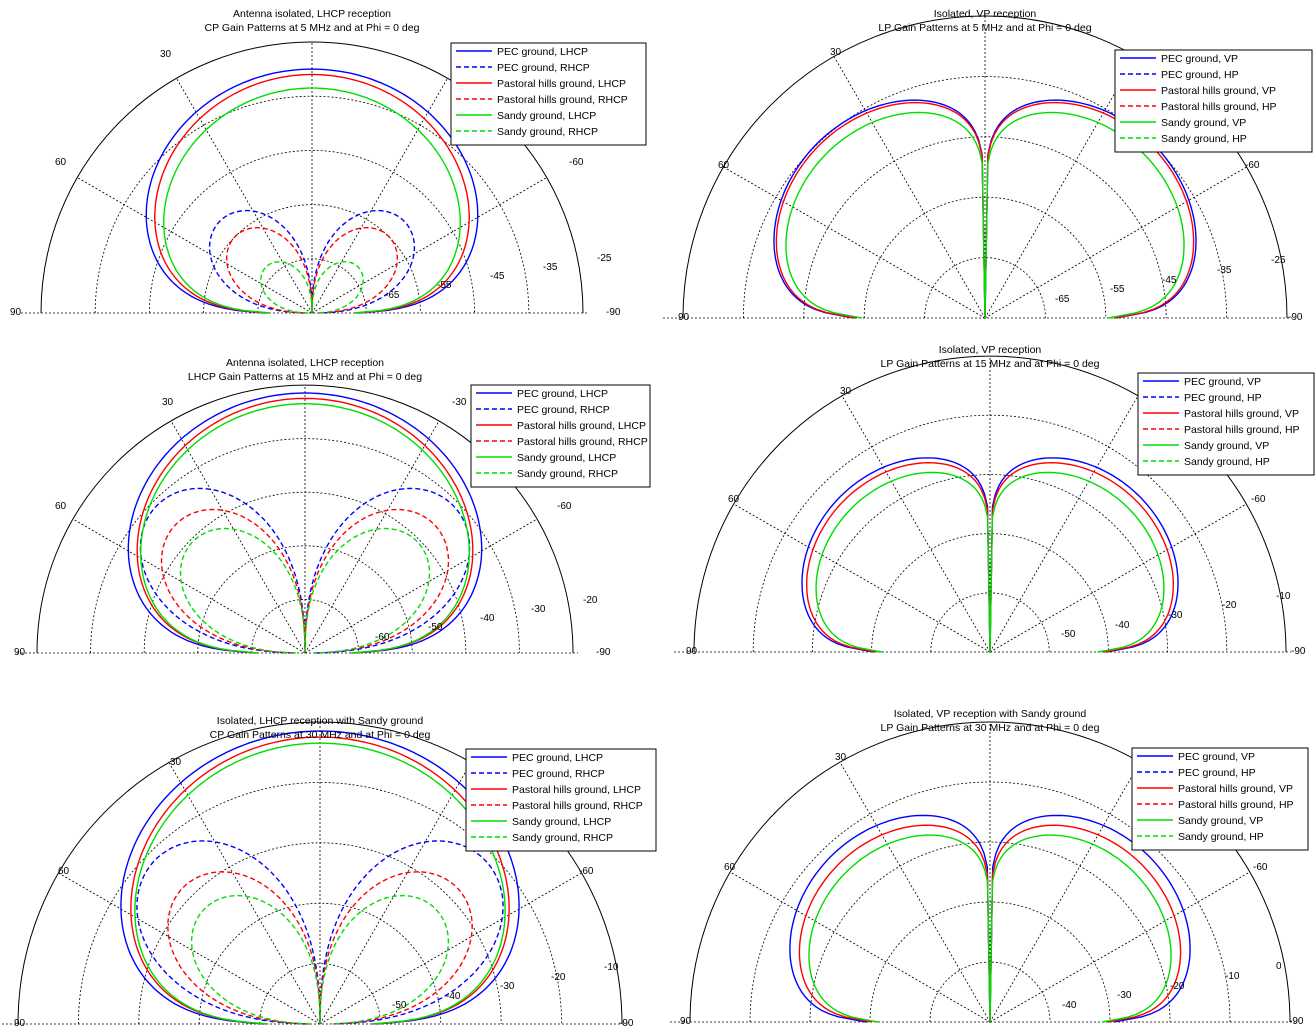 This screenshot has height=1035, width=1316. What do you see at coordinates (1279, 966) in the screenshot?
I see `radial-label: 0` at bounding box center [1279, 966].